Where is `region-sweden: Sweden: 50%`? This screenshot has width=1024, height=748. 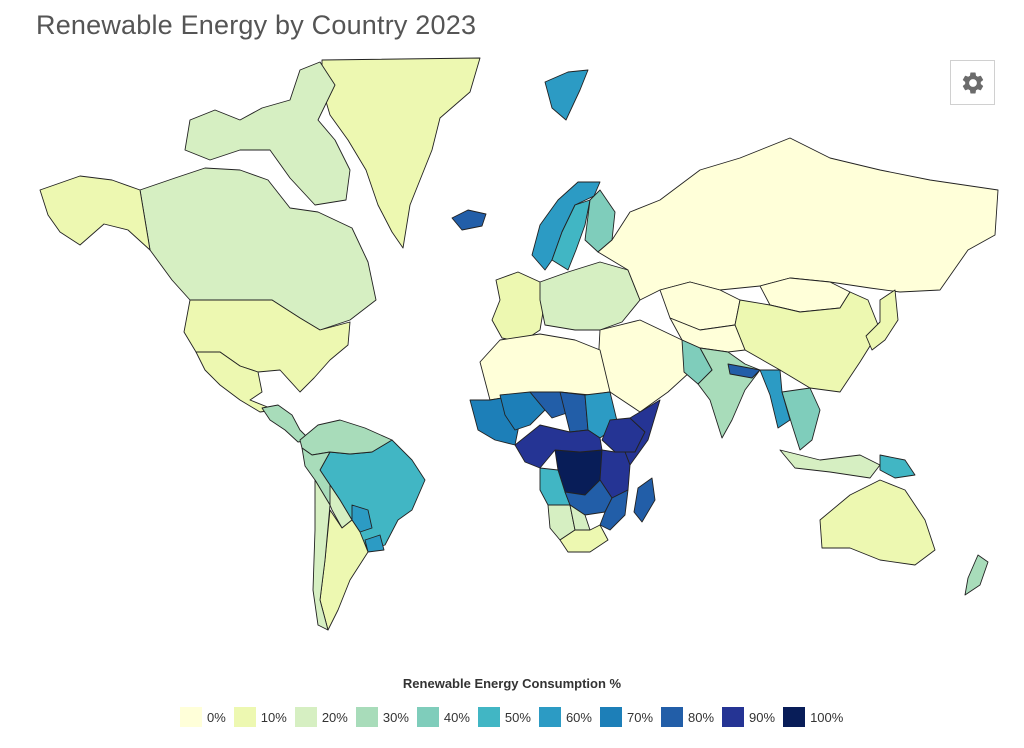 region-sweden: Sweden: 50% is located at coordinates (571, 235).